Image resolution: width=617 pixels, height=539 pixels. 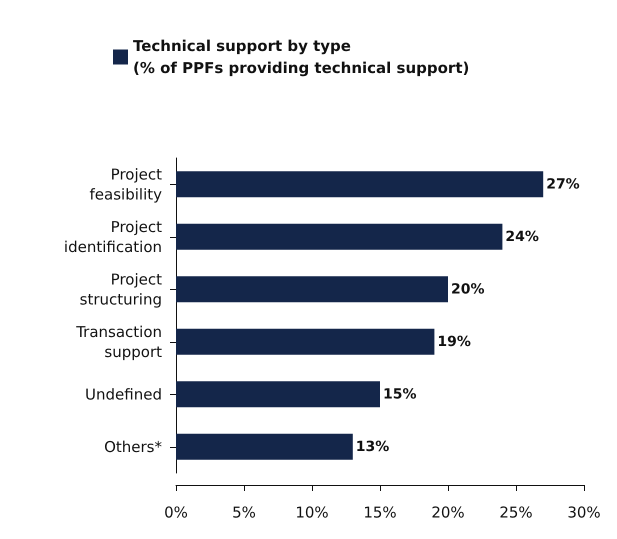 I want to click on y-tick-label: Undefined, so click(x=123, y=394).